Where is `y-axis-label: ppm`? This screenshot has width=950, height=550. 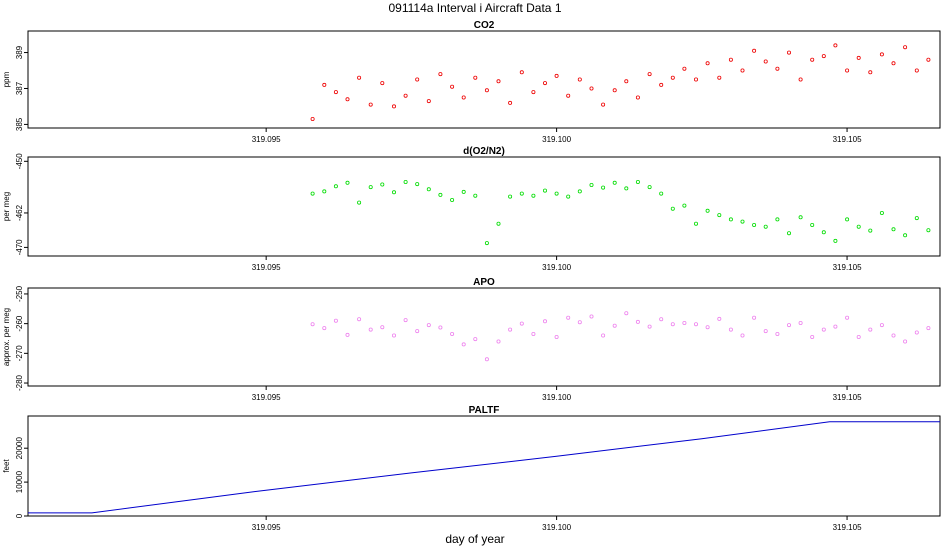
y-axis-label: ppm is located at coordinates (6, 79).